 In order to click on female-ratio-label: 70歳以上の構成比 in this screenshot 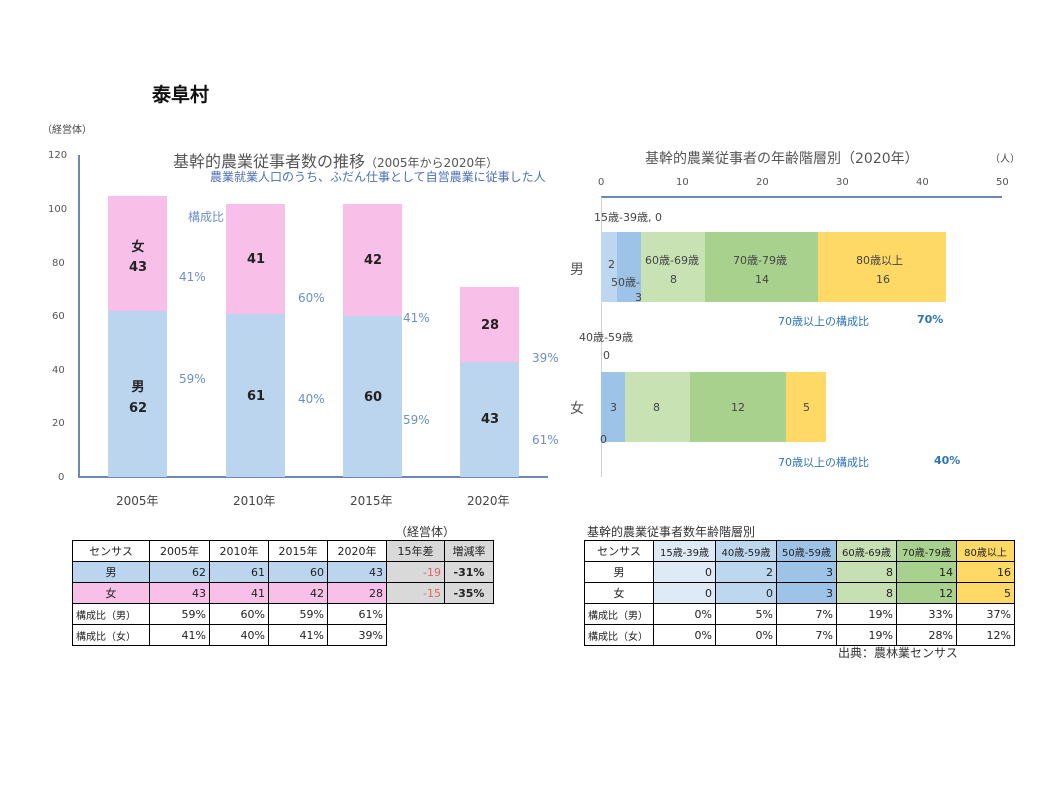, I will do `click(823, 462)`.